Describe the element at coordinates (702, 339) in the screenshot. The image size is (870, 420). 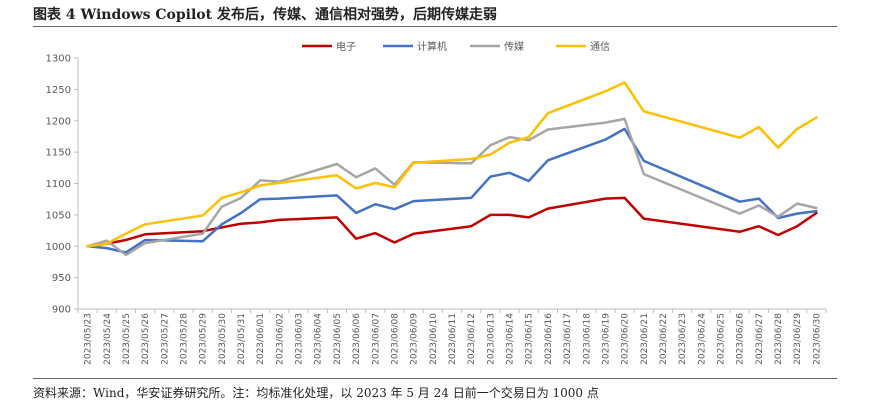
I see `x-tick-label: 2023/06/24` at that location.